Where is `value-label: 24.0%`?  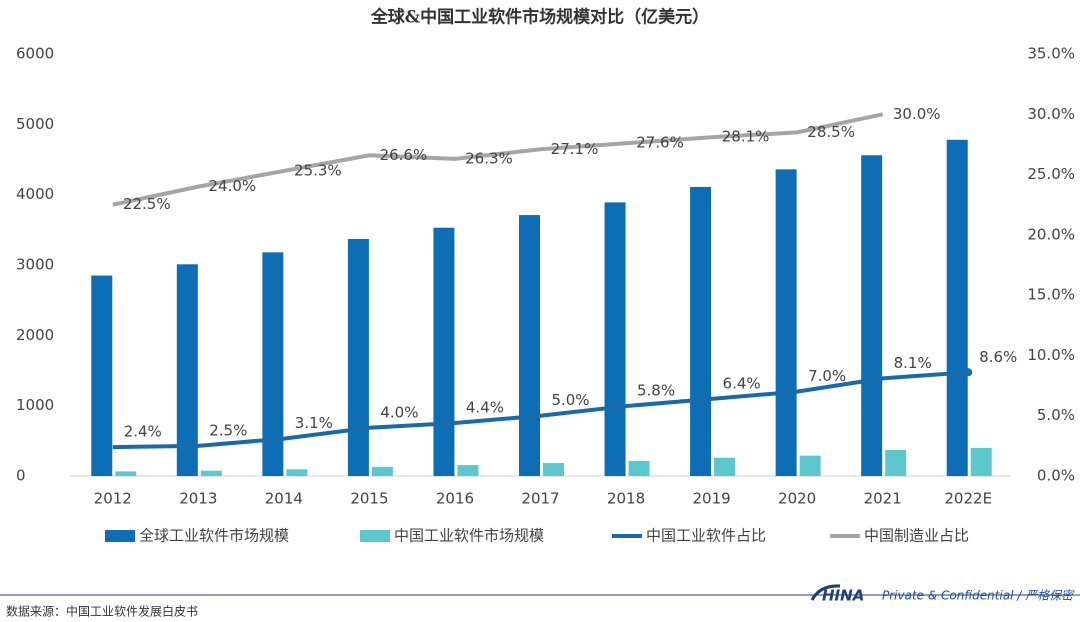
value-label: 24.0% is located at coordinates (232, 186).